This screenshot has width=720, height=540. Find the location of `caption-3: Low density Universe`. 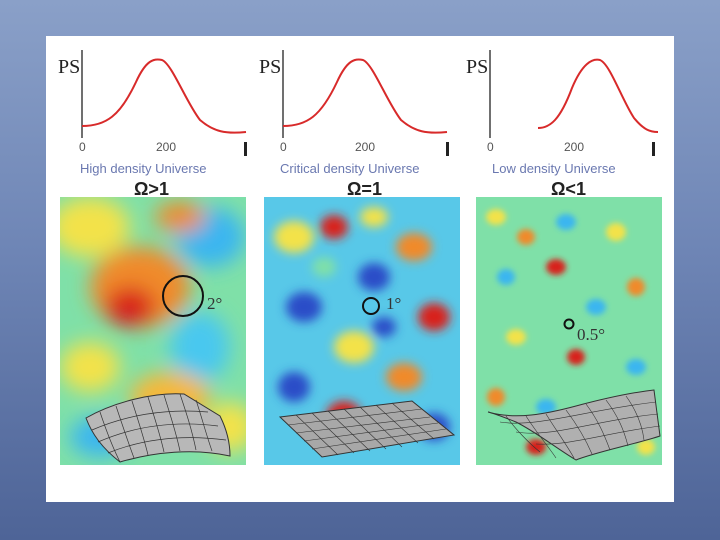

caption-3: Low density Universe is located at coordinates (554, 168).